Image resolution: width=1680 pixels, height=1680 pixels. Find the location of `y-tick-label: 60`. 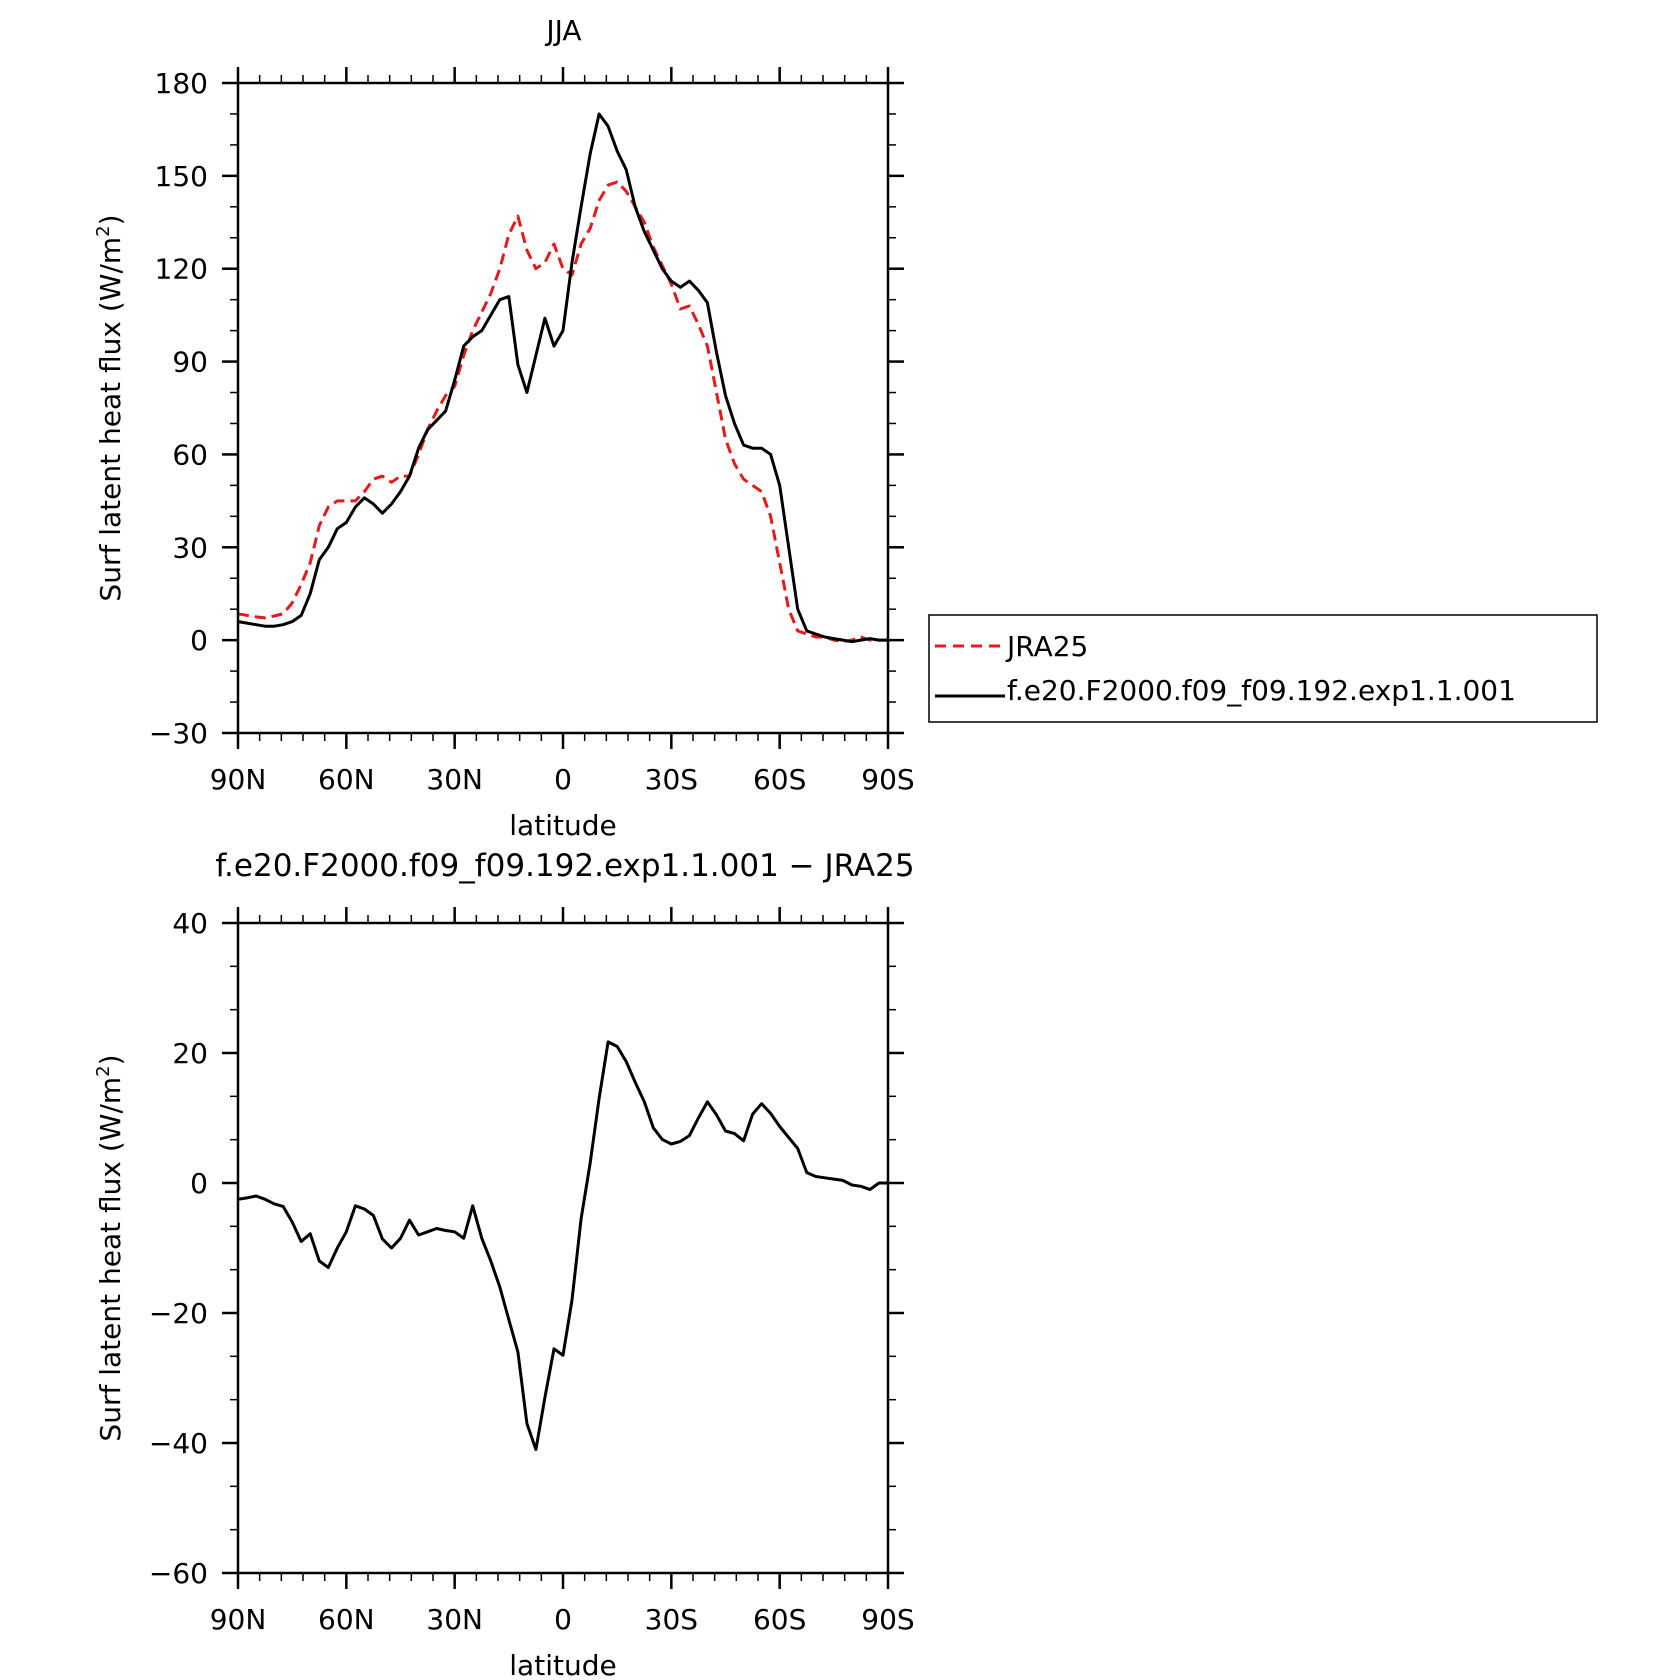

y-tick-label: 60 is located at coordinates (190, 454).